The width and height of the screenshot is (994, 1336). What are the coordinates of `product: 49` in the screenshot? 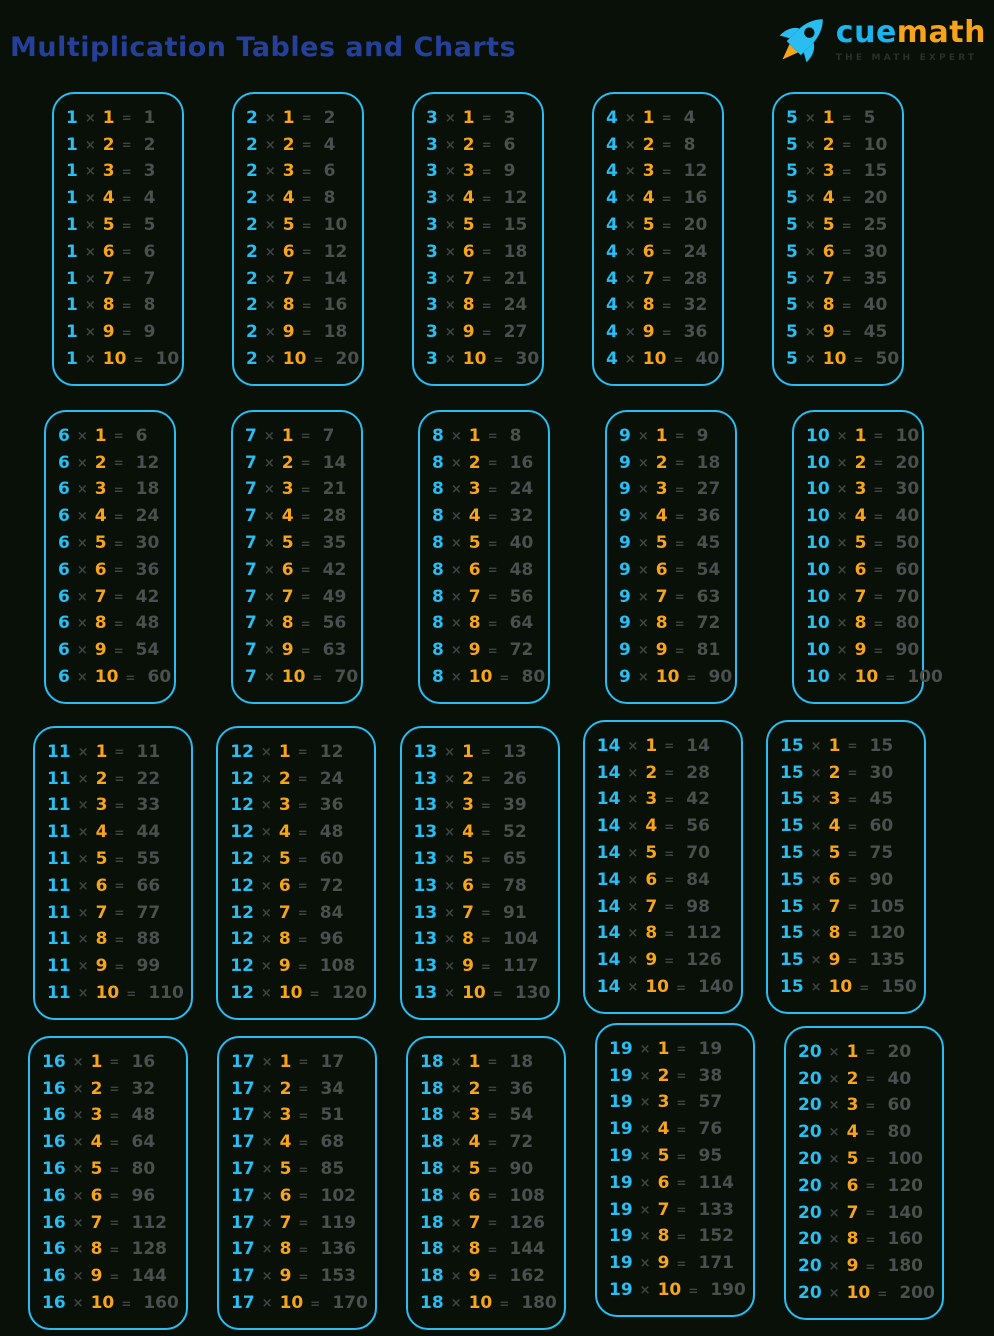 It's located at (334, 596).